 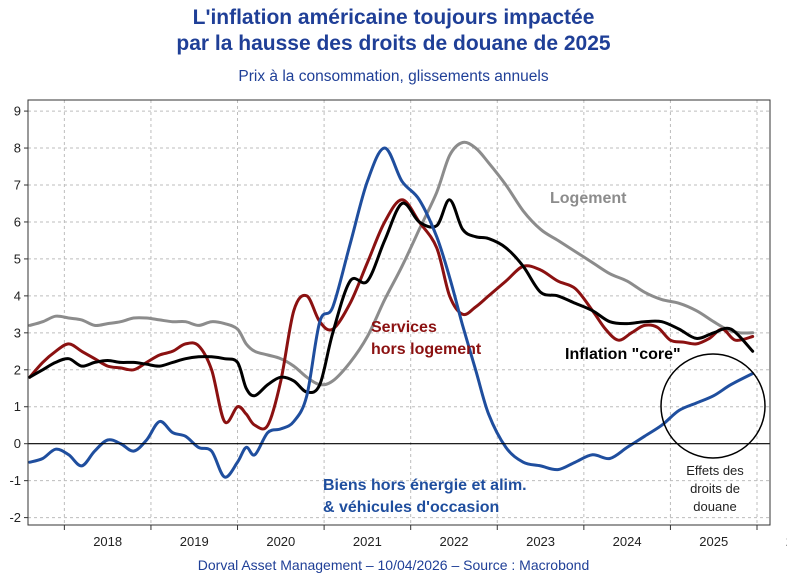 I want to click on annotation-text-line-3: douane, so click(x=714, y=506).